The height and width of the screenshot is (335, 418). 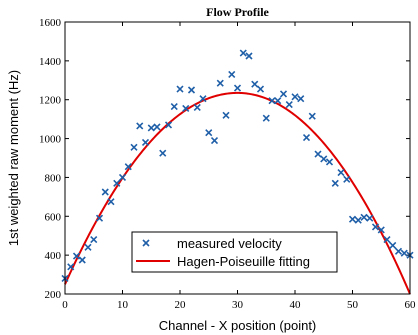 I want to click on y-tick-label: 1600, so click(x=50, y=23).